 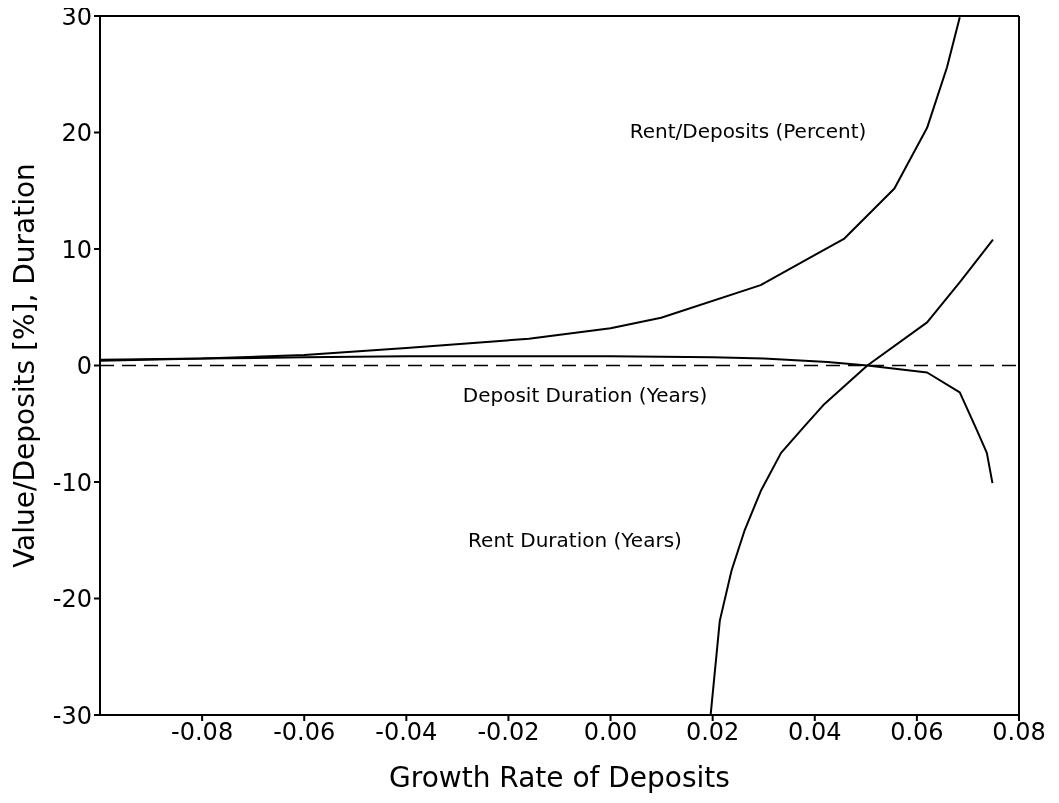 I want to click on y-tick-label: 20, so click(x=76, y=133).